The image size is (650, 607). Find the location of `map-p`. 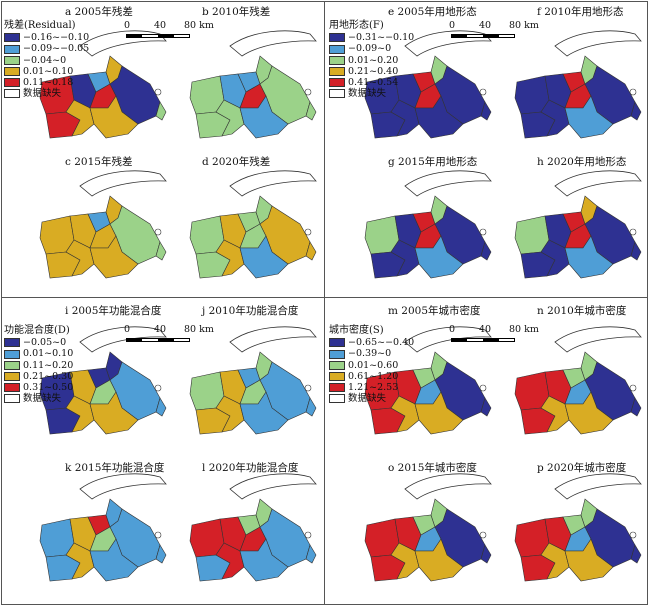

map-p is located at coordinates (567, 529).